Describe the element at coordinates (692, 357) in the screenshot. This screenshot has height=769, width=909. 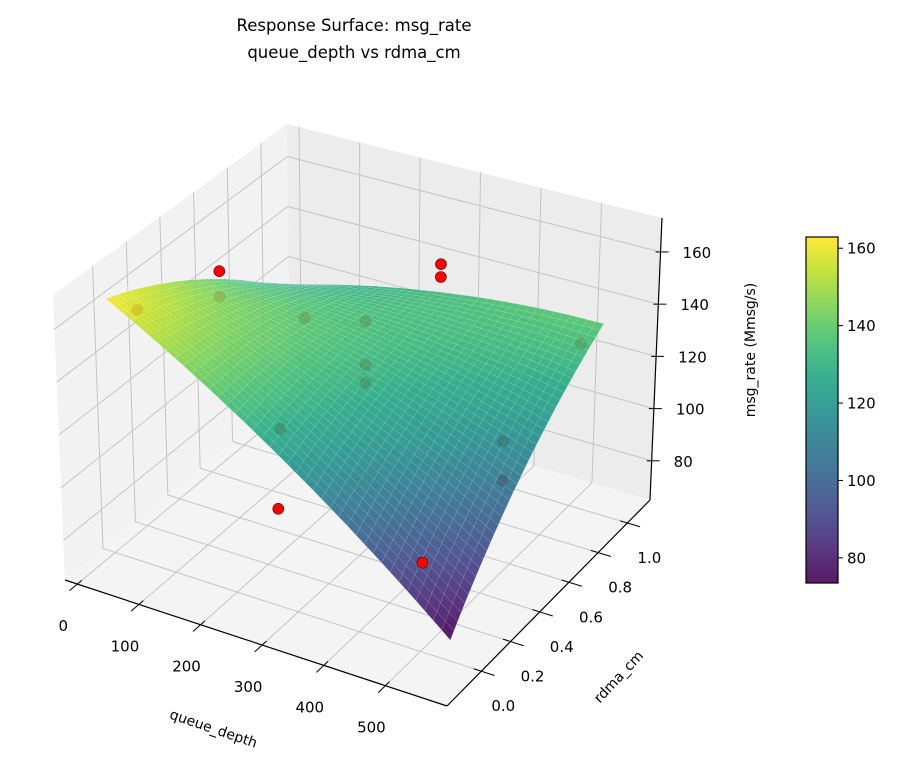
I see `z-tick-label: 120` at that location.